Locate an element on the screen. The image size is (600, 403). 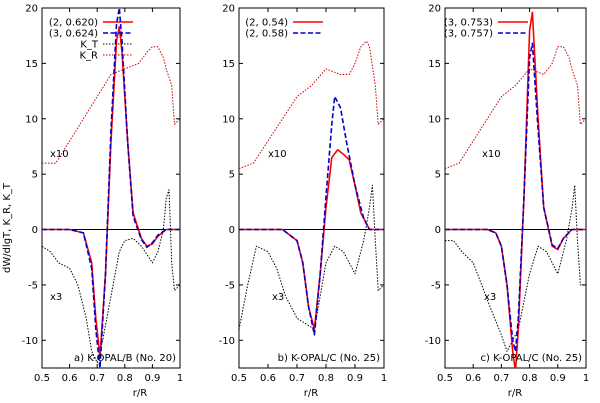
panel-caption: c) K-OPAL/C (No. 25) is located at coordinates (532, 358).